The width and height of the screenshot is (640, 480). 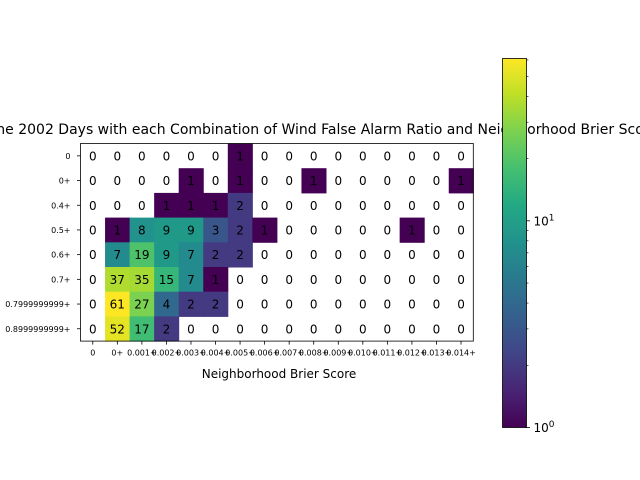 What do you see at coordinates (216, 353) in the screenshot?
I see `x-tick-label: 0.004+` at bounding box center [216, 353].